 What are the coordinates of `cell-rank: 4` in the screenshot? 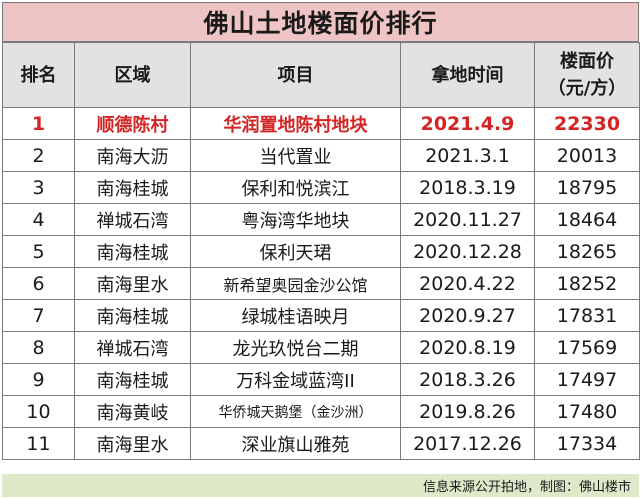 It's located at (38, 219).